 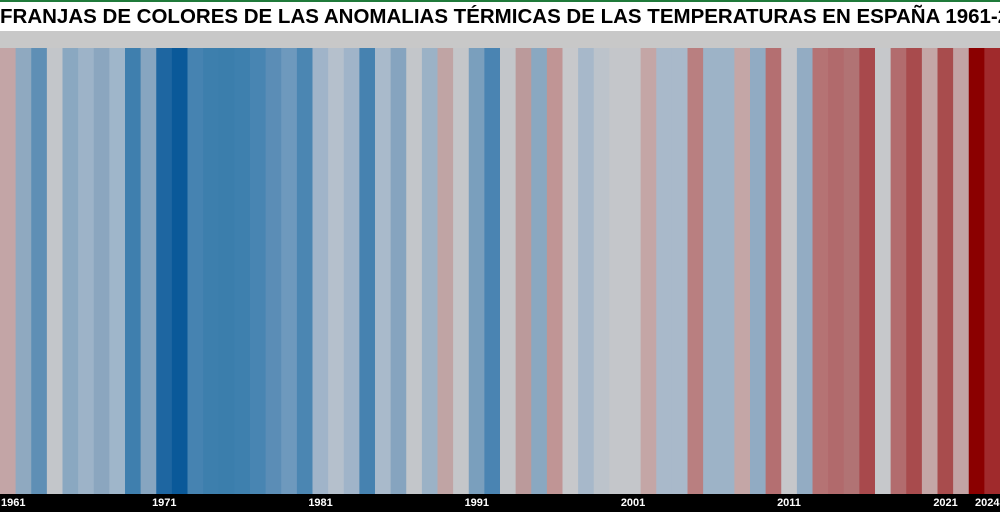 I want to click on stripe-2012, so click(x=804, y=271).